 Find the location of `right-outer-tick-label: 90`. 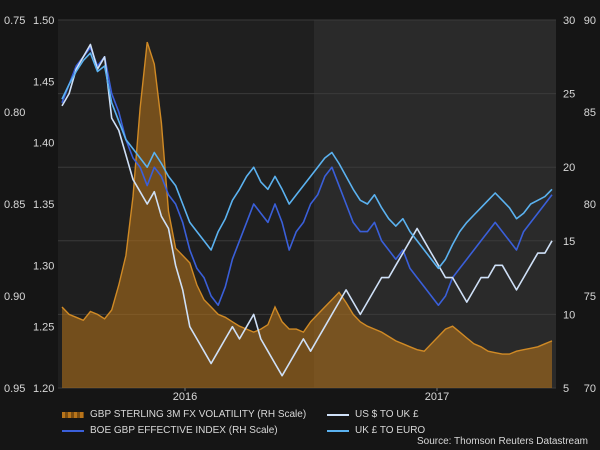

right-outer-tick-label: 90 is located at coordinates (590, 21).